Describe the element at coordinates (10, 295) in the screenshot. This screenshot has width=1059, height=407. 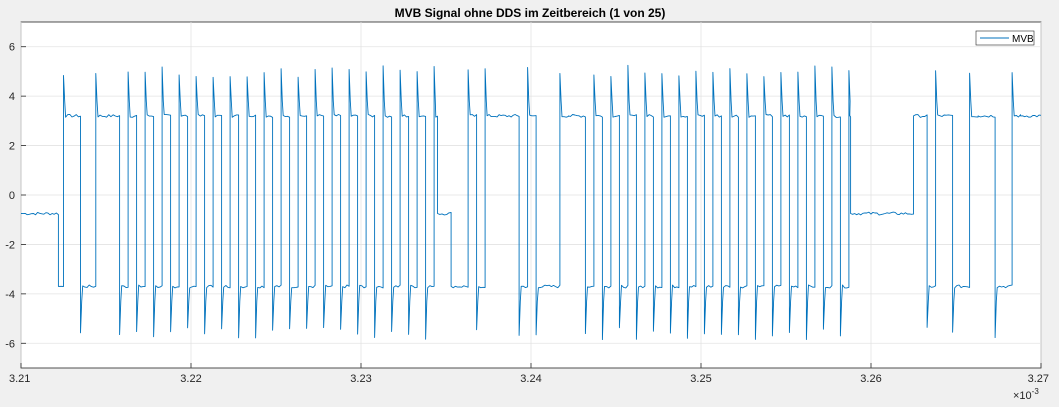
I see `y-tick-label: -4` at that location.